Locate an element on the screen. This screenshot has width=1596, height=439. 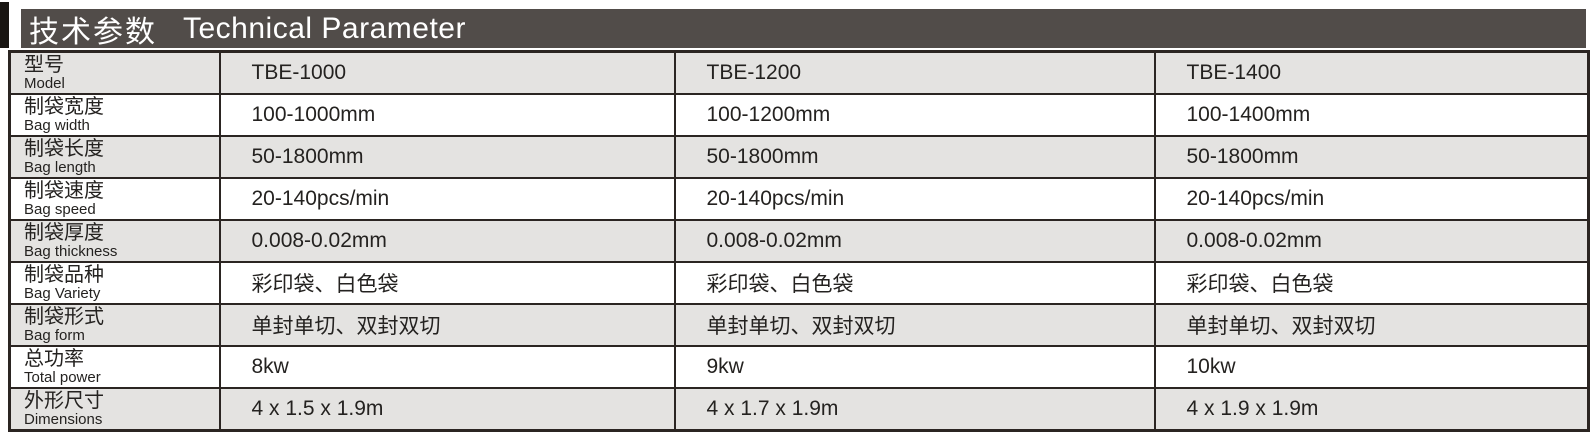
row-label-zh: 外形尺寸 is located at coordinates (64, 401).